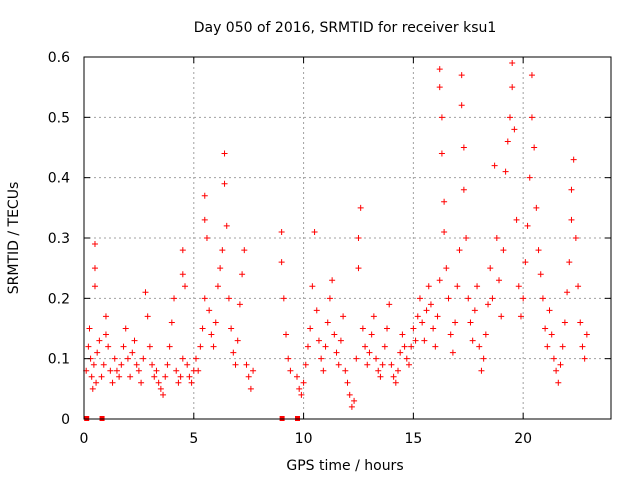  What do you see at coordinates (59, 118) in the screenshot?
I see `y-tick-label: 0.5` at bounding box center [59, 118].